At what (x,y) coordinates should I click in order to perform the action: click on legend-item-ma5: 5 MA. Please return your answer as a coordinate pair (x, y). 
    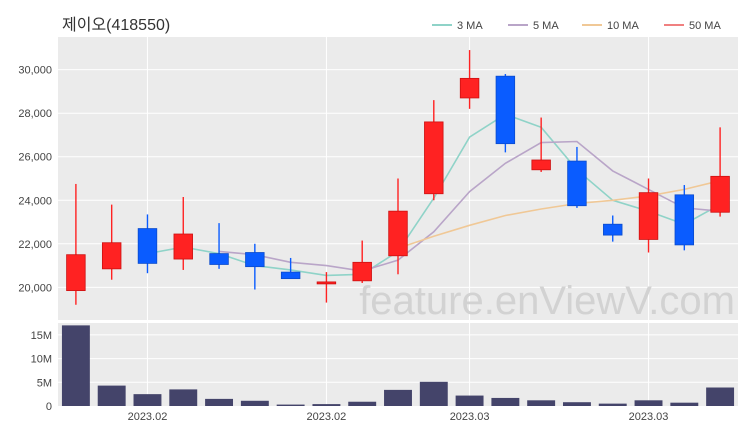
    Looking at the image, I should click on (533, 26).